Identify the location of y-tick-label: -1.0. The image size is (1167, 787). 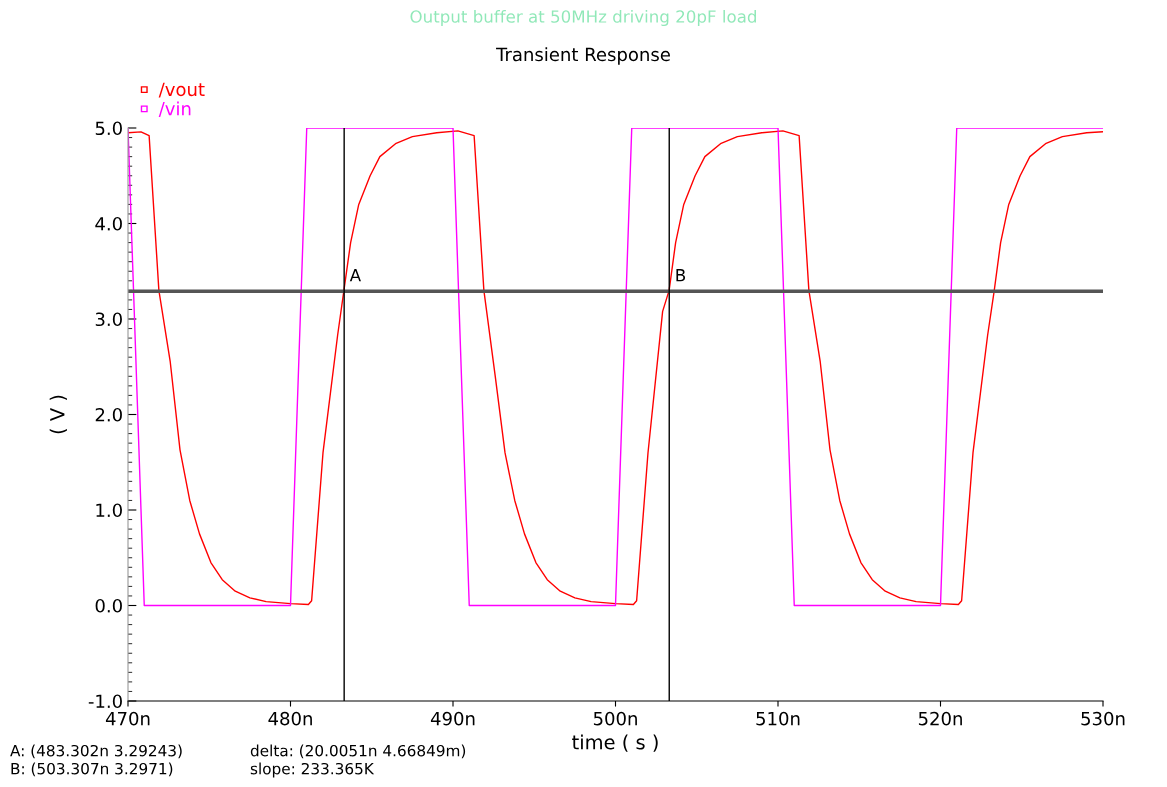
(105, 701).